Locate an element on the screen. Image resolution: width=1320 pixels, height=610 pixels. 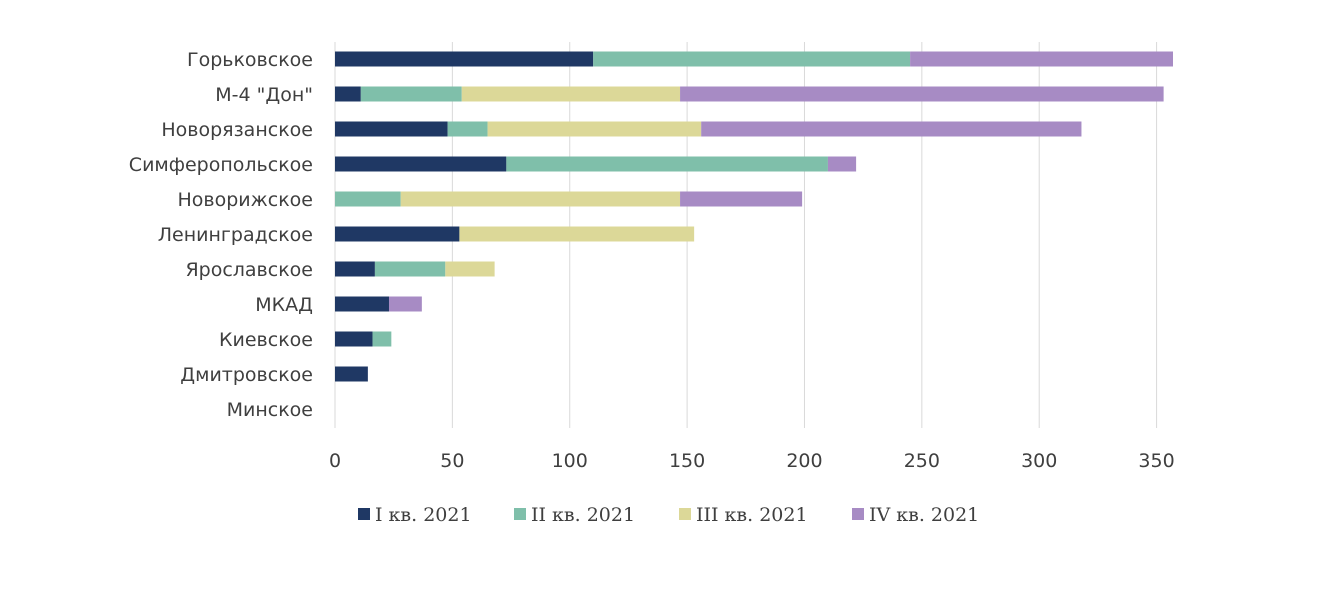
category-label: Киевское is located at coordinates (266, 340).